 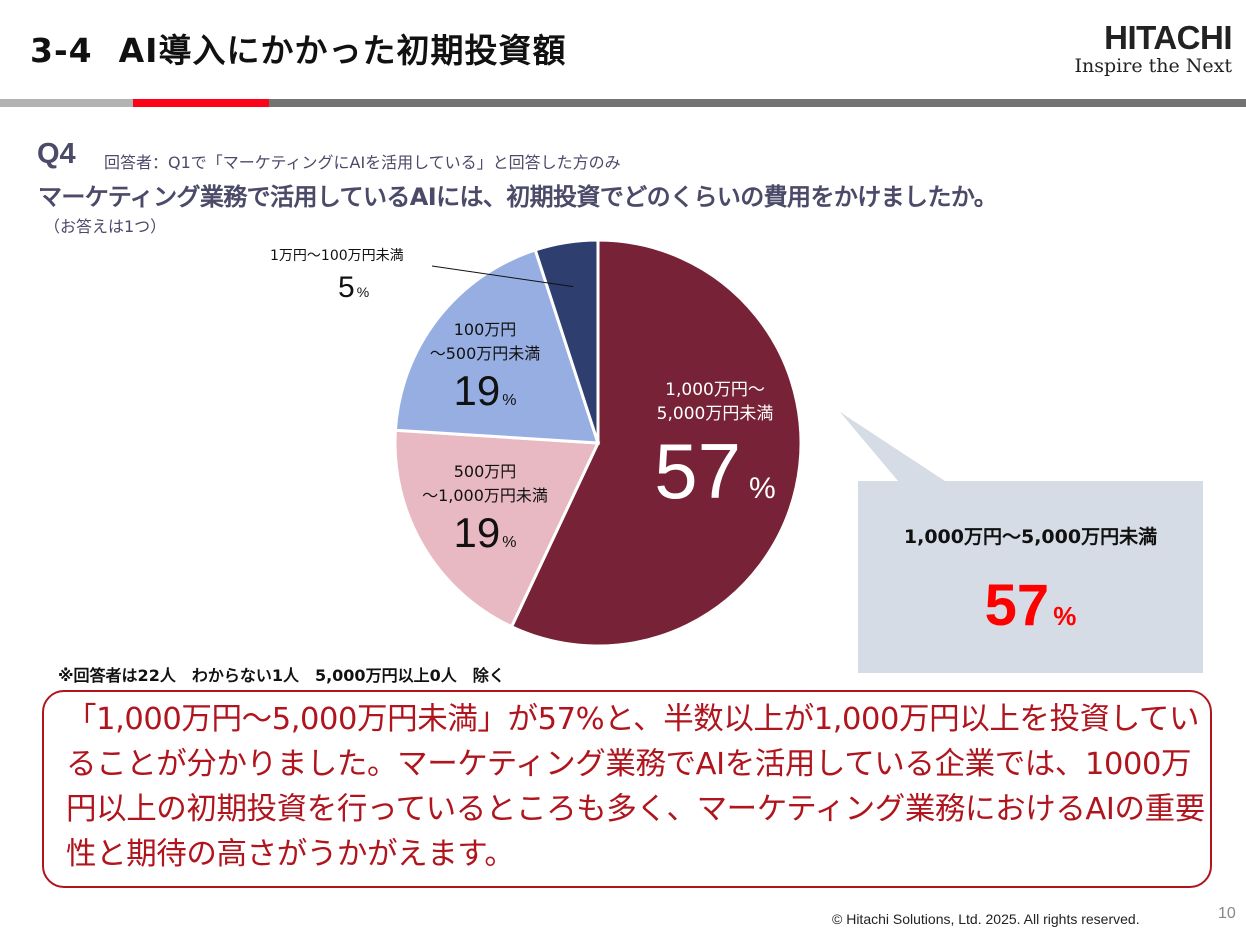 What do you see at coordinates (61, 50) in the screenshot?
I see `section-number: 3-4` at bounding box center [61, 50].